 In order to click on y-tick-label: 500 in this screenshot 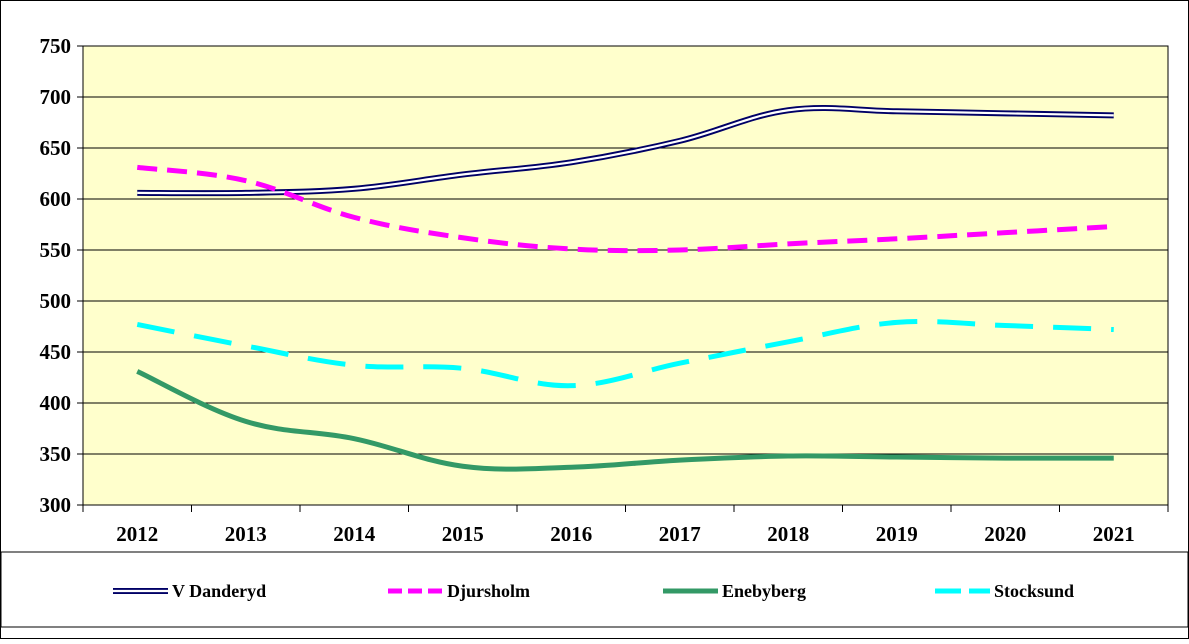, I will do `click(56, 301)`.